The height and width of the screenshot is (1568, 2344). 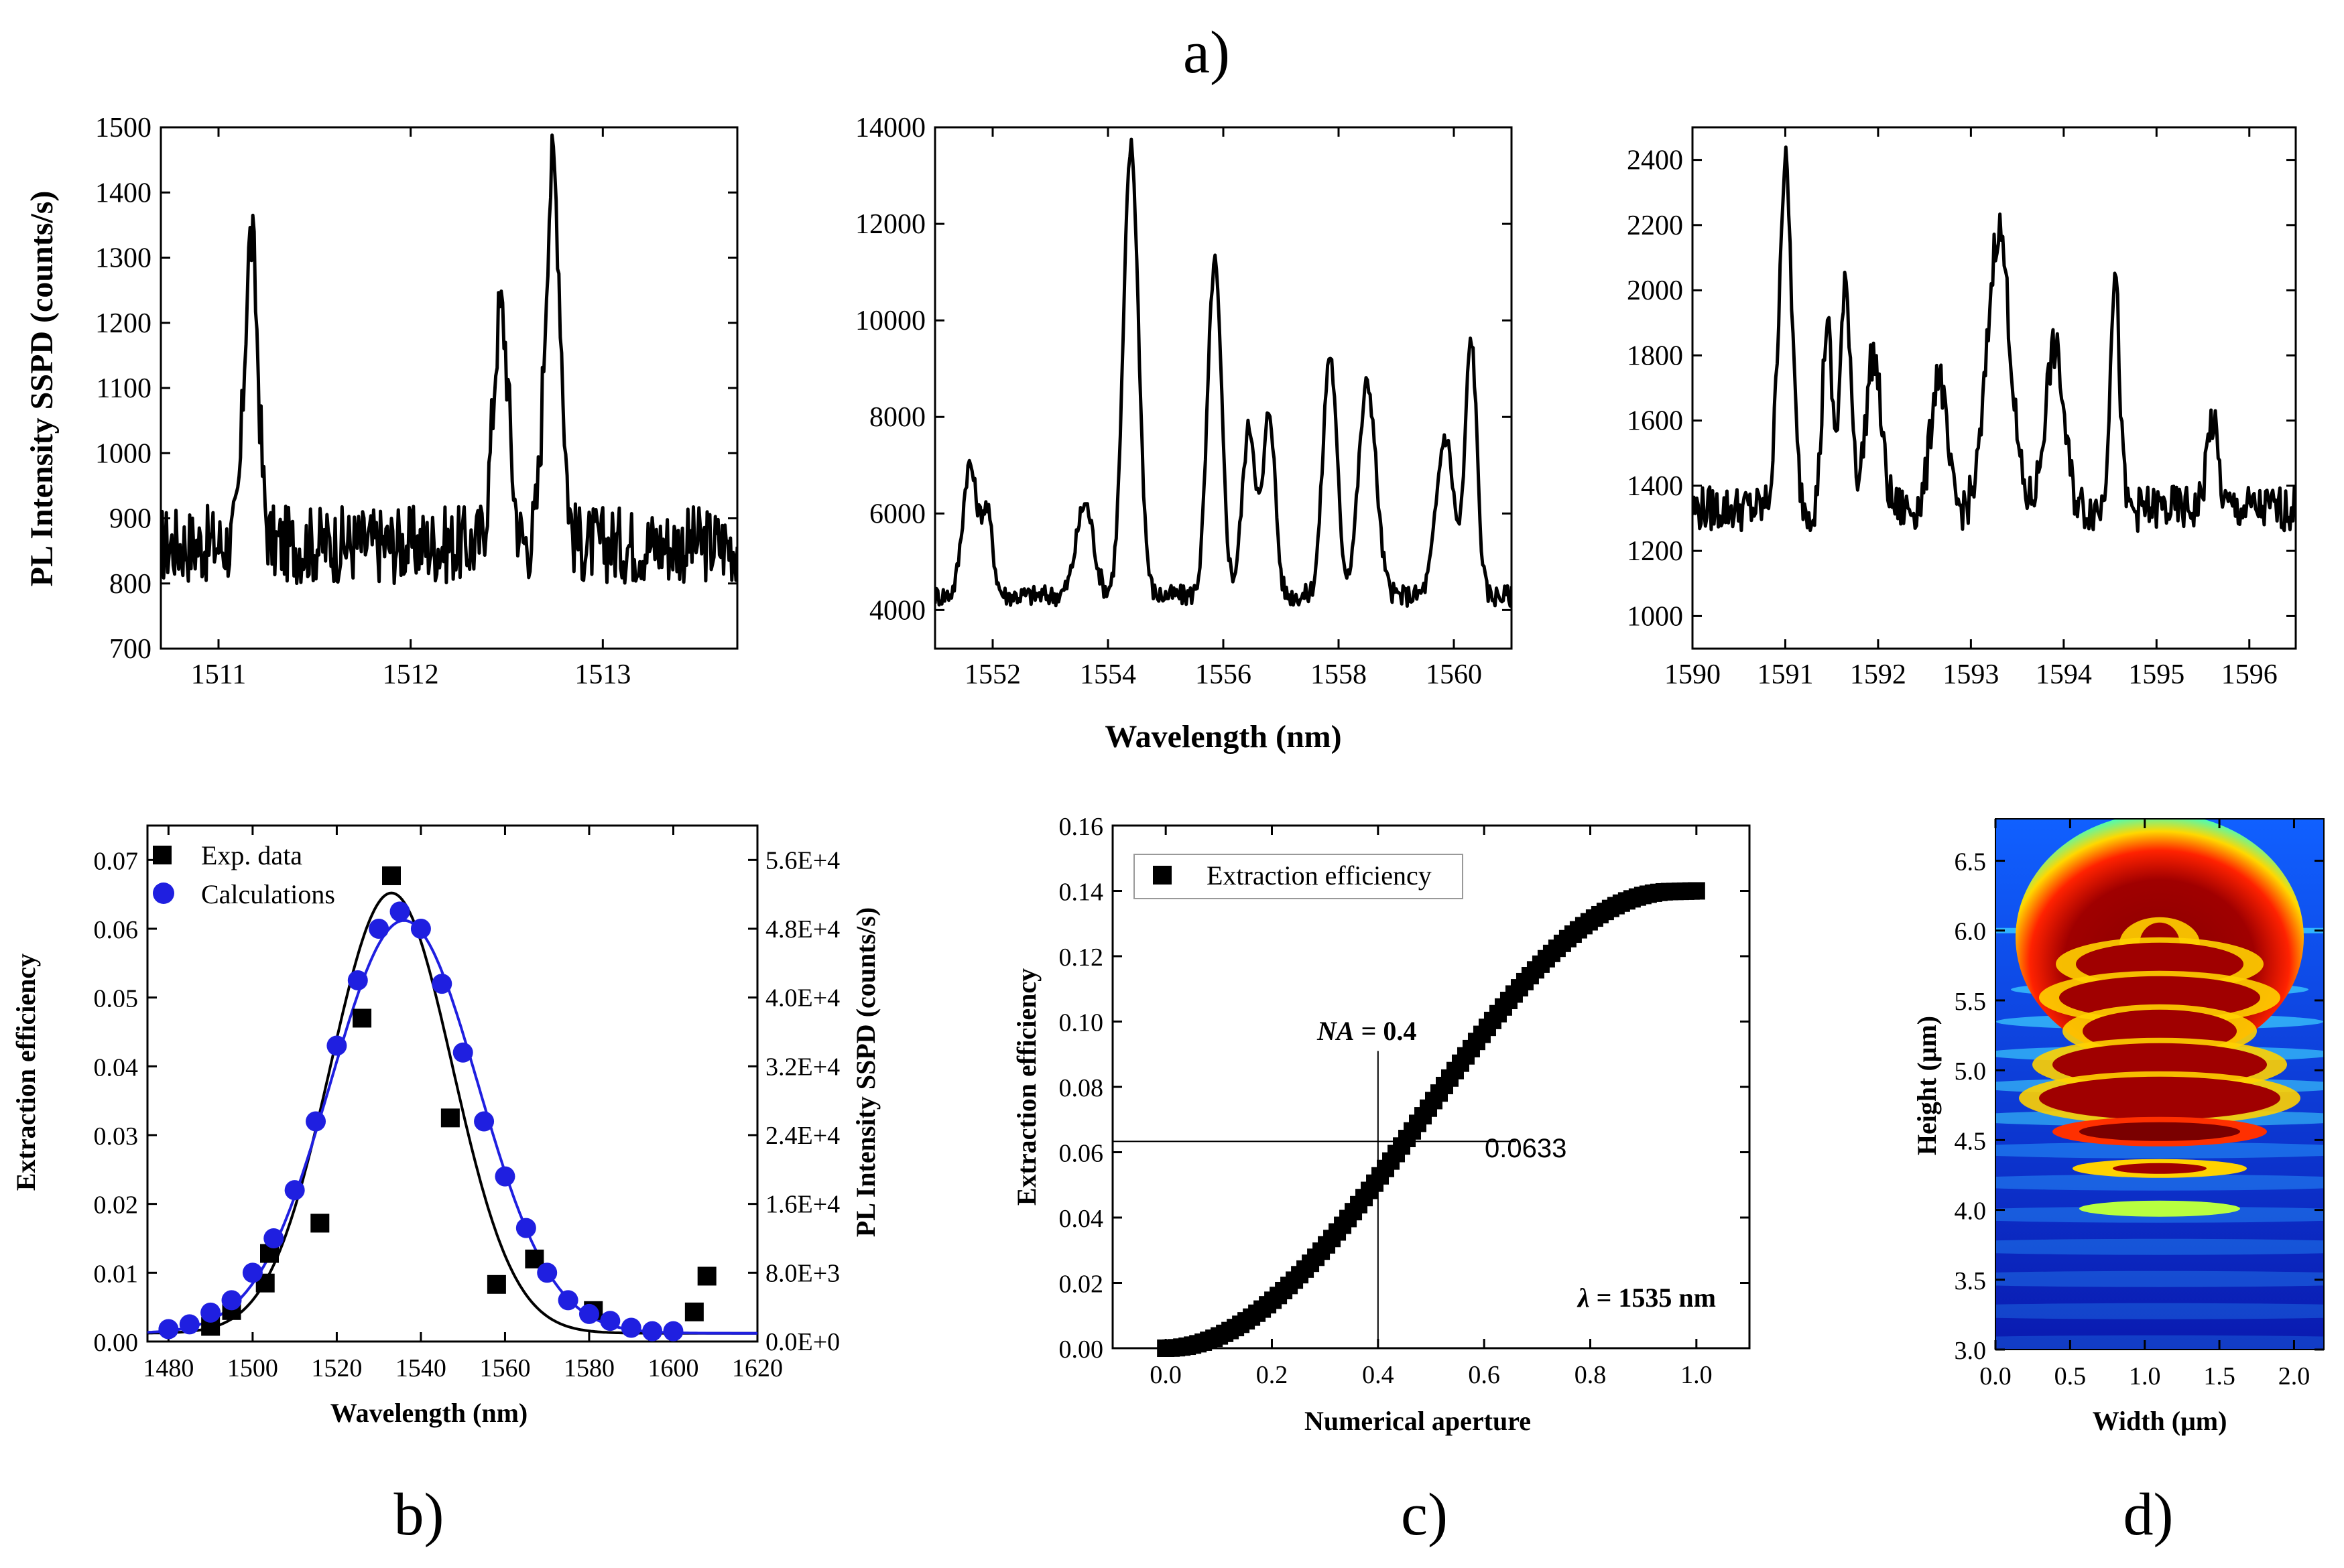 What do you see at coordinates (1970, 674) in the screenshot?
I see `x-tick-label: 1593` at bounding box center [1970, 674].